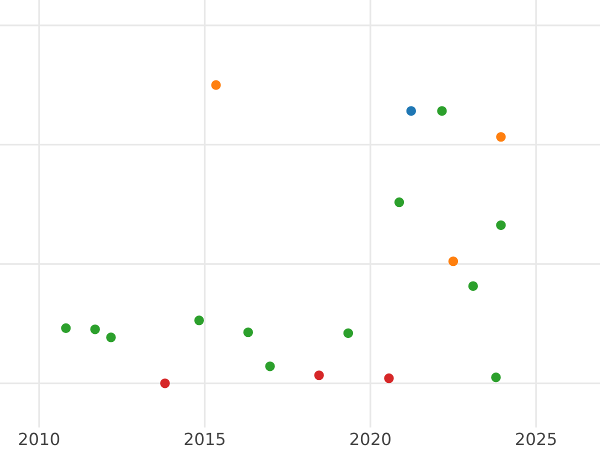  What do you see at coordinates (204, 439) in the screenshot?
I see `x-tick-label: 2015` at bounding box center [204, 439].